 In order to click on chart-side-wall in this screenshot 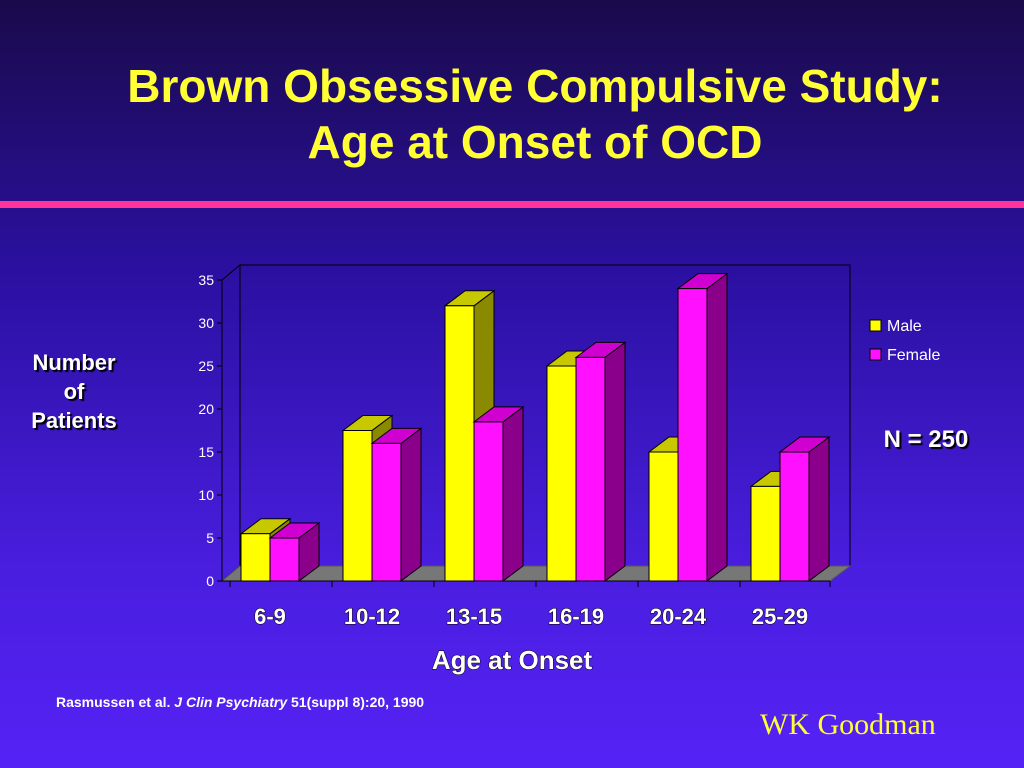, I will do `click(231, 423)`.